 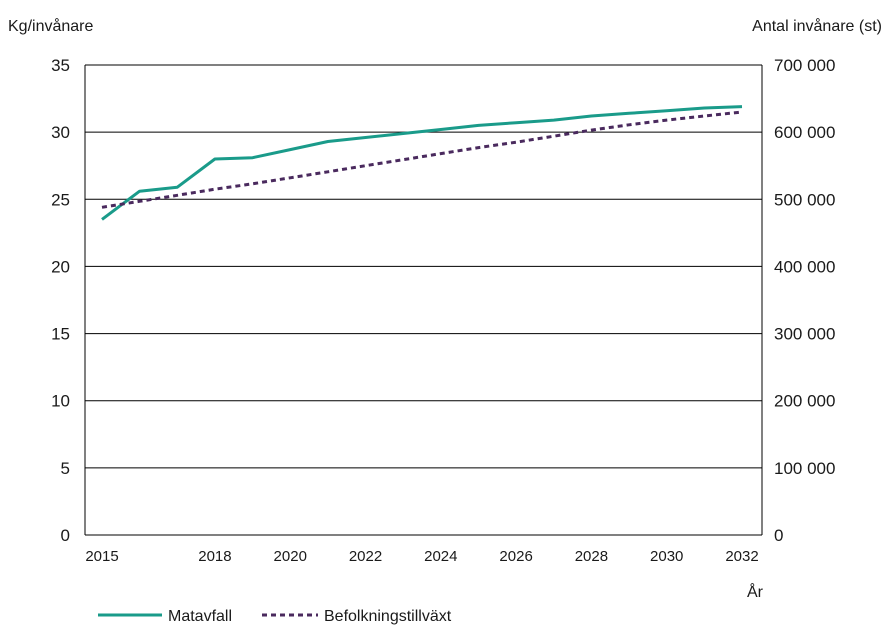 I want to click on series-layer, so click(x=422, y=163).